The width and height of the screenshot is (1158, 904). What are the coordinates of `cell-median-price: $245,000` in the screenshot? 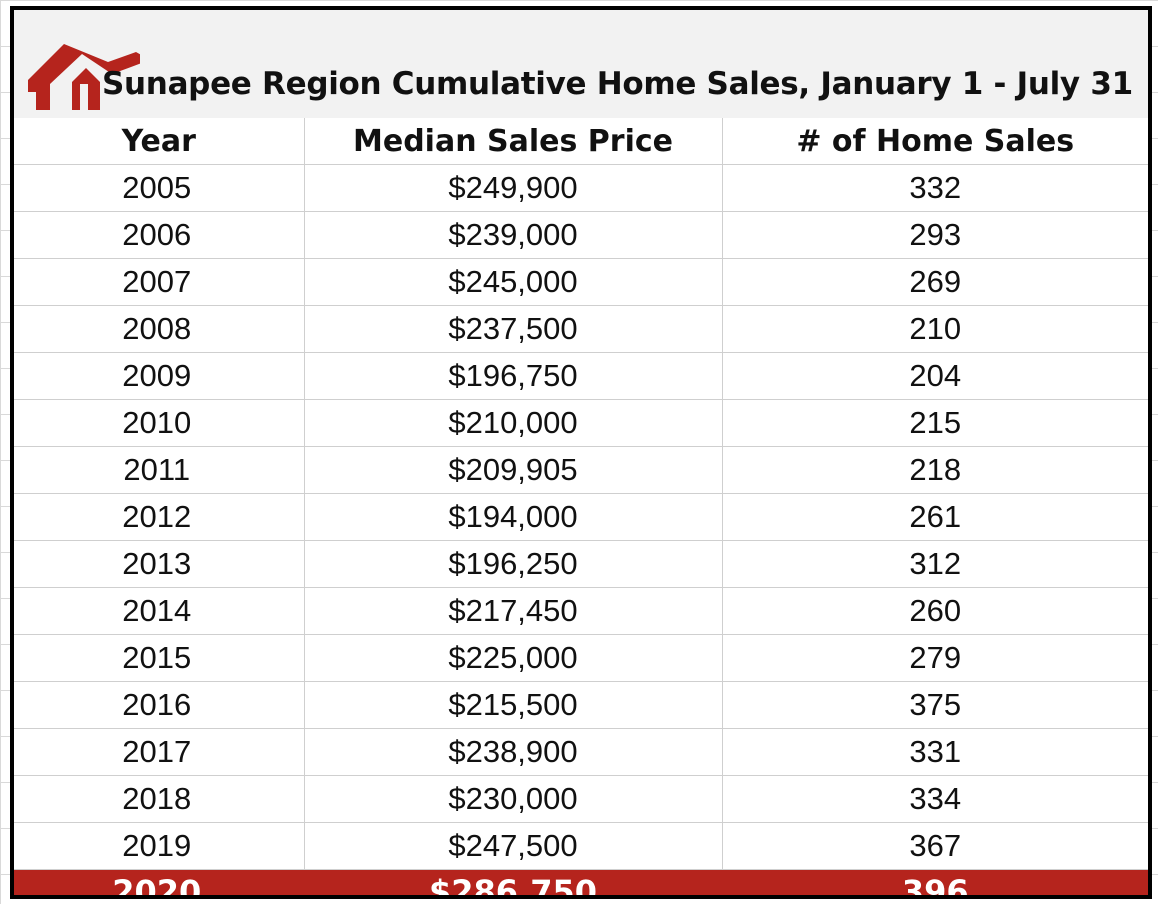 It's located at (513, 282).